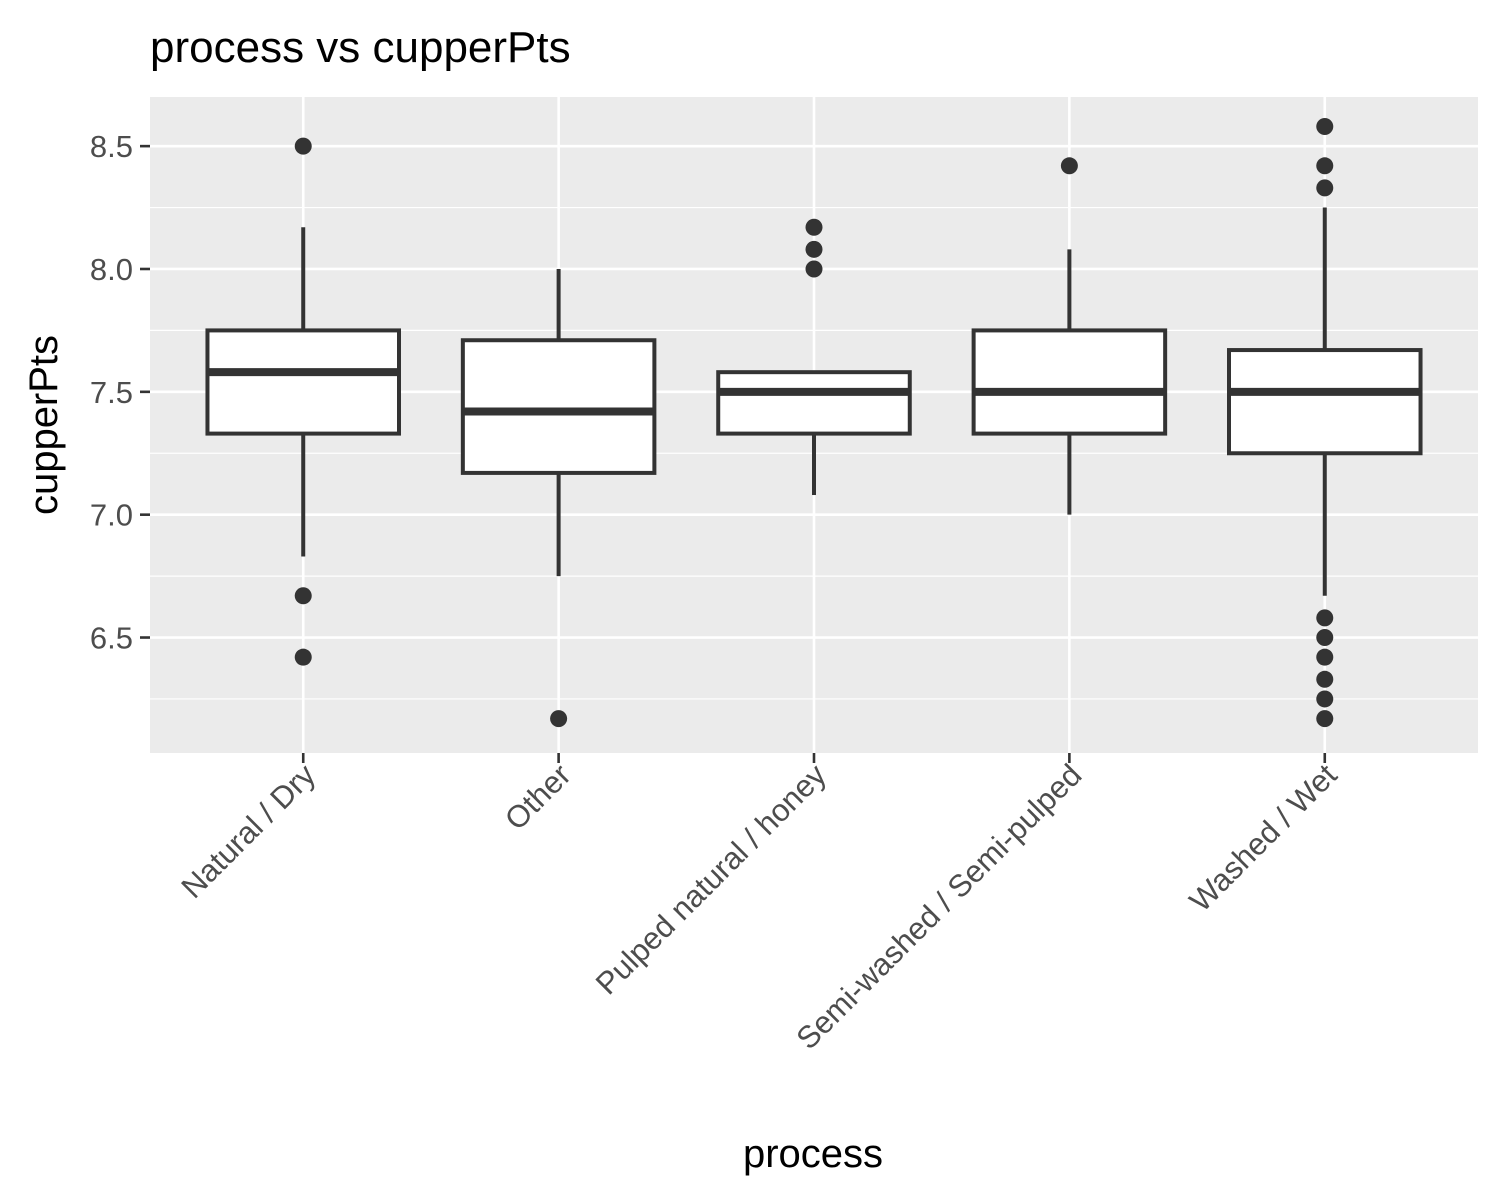 This screenshot has width=1500, height=1200. What do you see at coordinates (1263, 837) in the screenshot?
I see `x-tick-label: Washed / Wet` at bounding box center [1263, 837].